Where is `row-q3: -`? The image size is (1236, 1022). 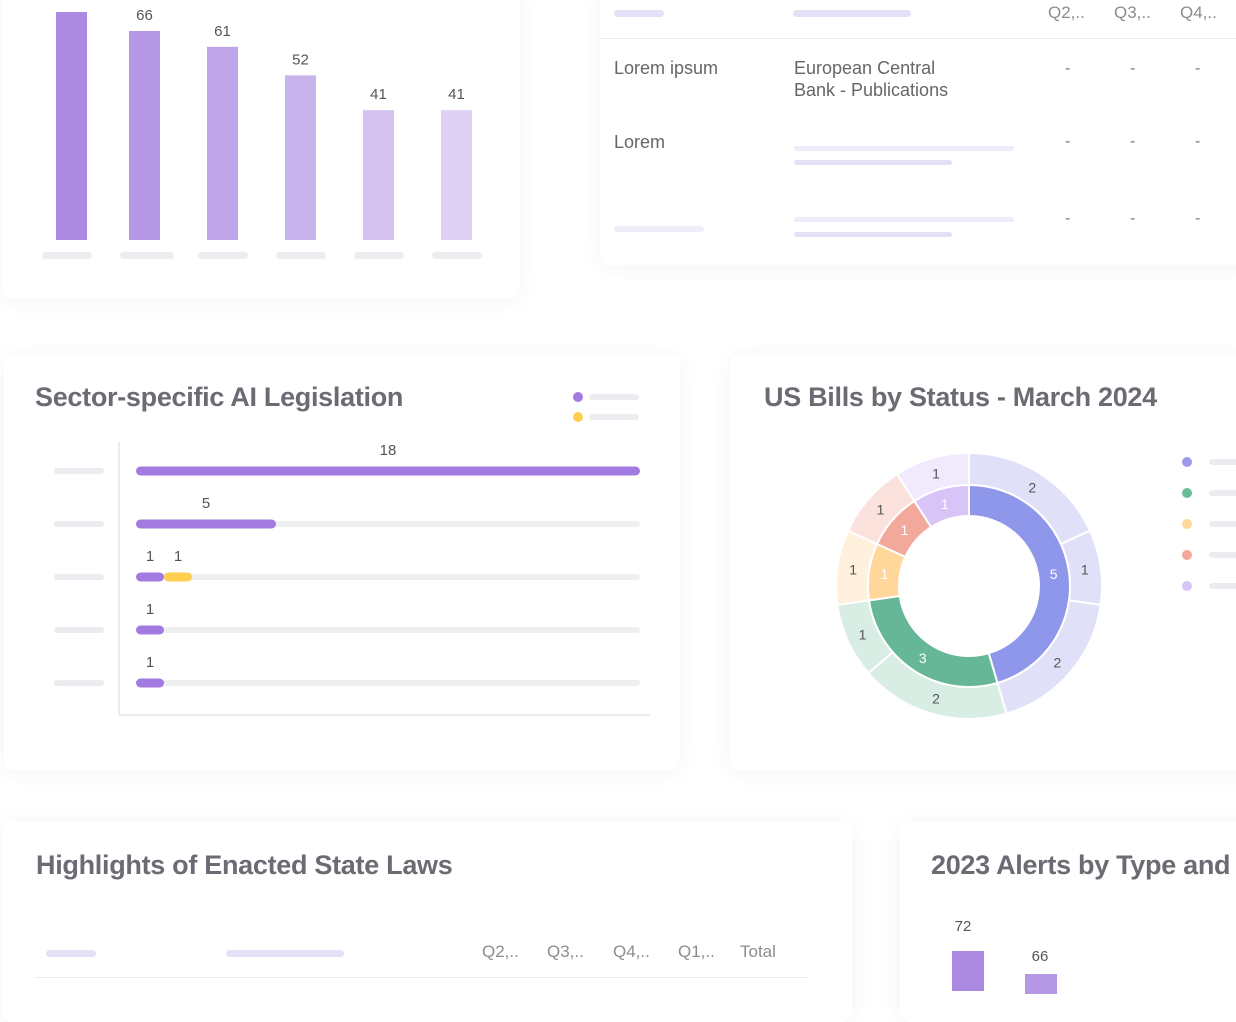
row-q3: - is located at coordinates (1133, 141).